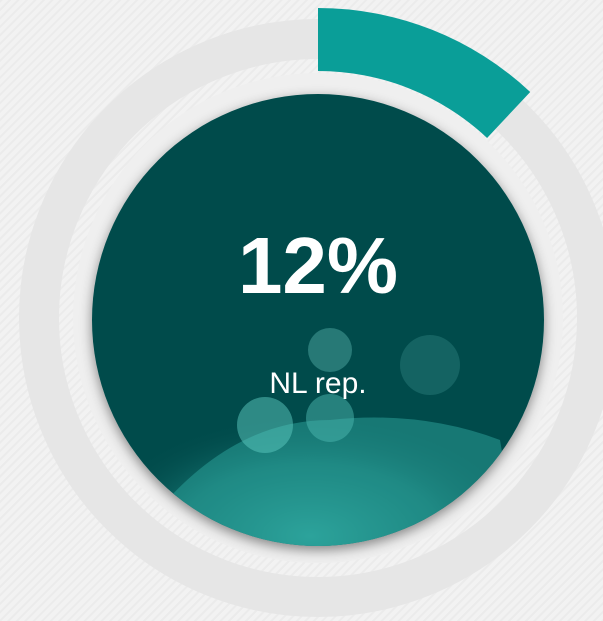 This screenshot has height=621, width=603. Describe the element at coordinates (317, 383) in the screenshot. I see `category-label: NL rep.` at that location.